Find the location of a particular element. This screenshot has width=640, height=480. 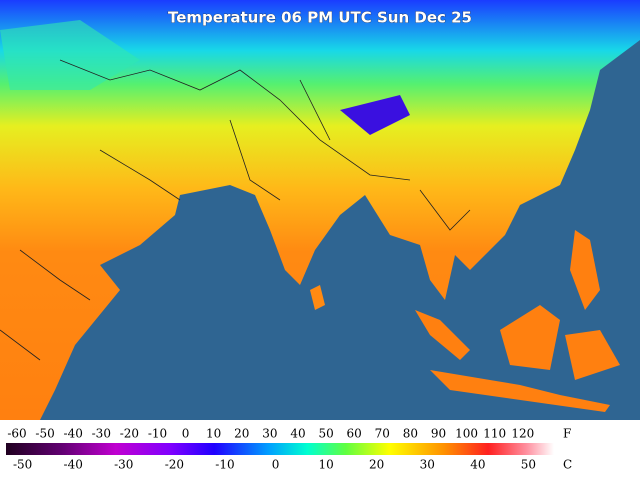

celsius-label: 40 is located at coordinates (477, 465).